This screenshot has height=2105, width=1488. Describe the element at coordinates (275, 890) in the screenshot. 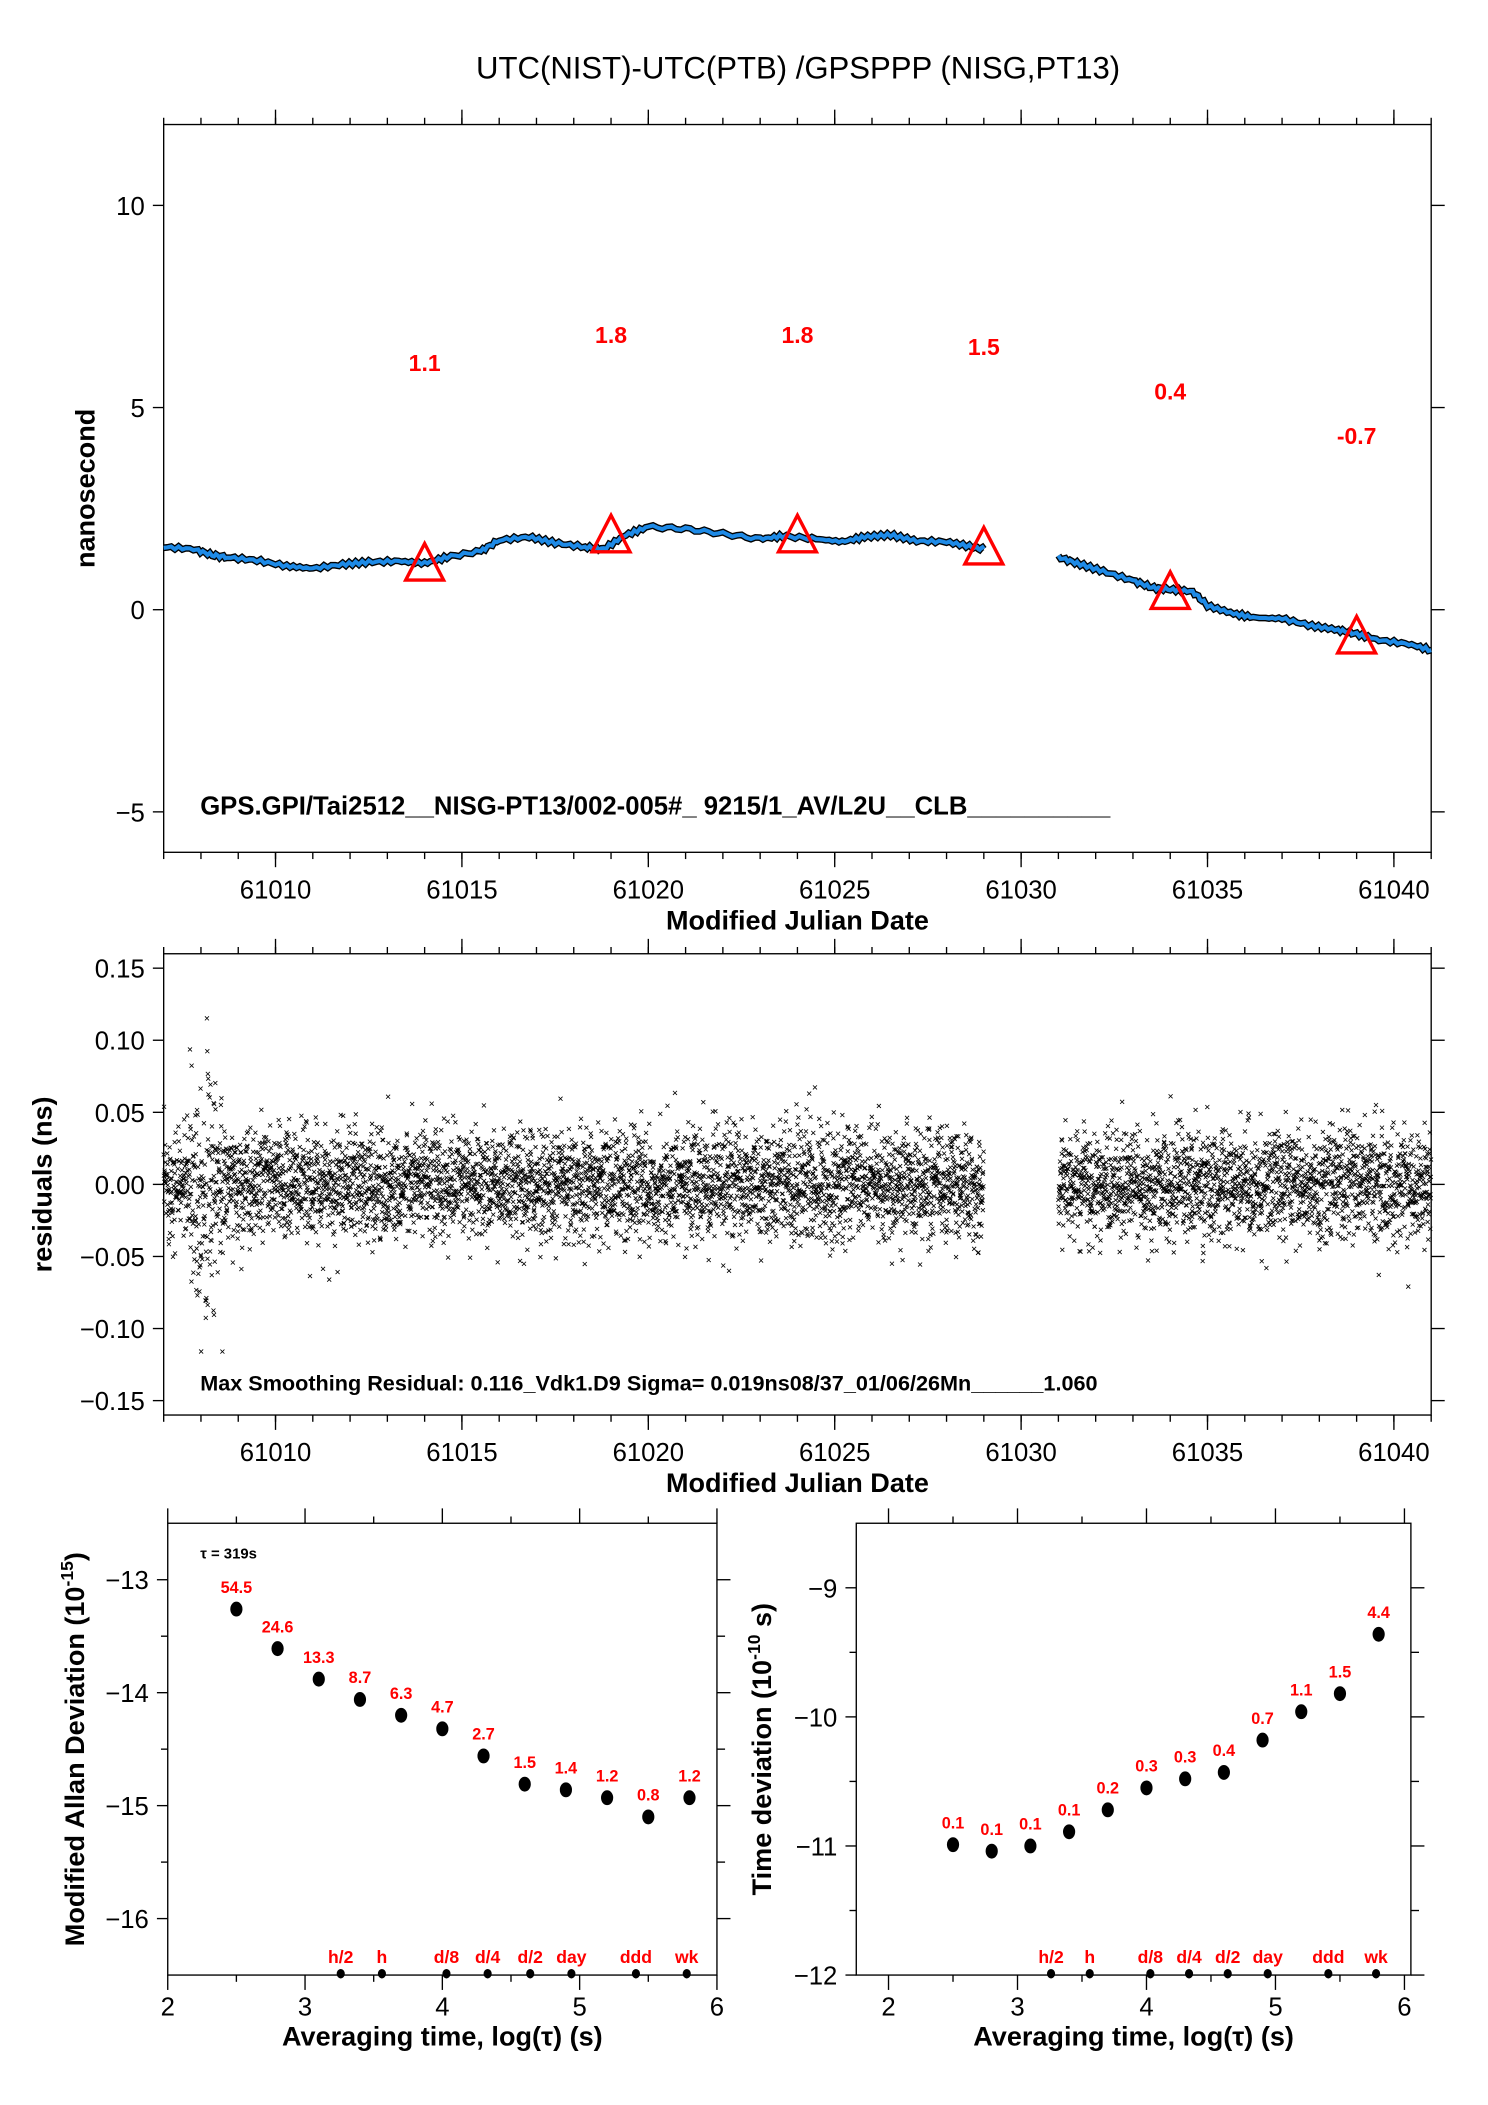

I see `x-tick-label: 61010` at that location.